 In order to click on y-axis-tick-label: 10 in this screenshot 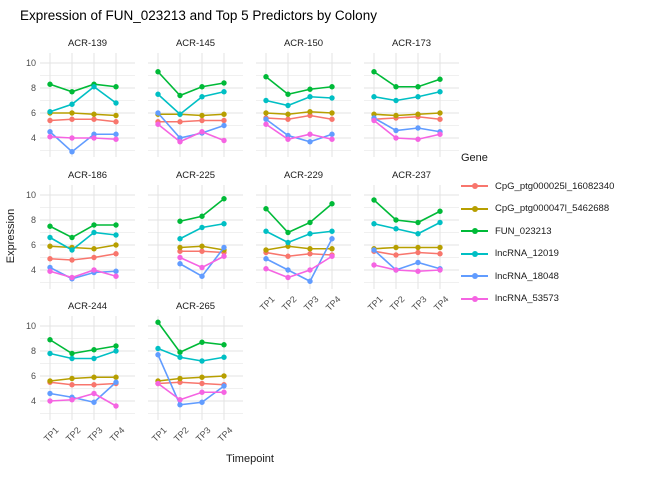, I will do `click(30, 194)`.